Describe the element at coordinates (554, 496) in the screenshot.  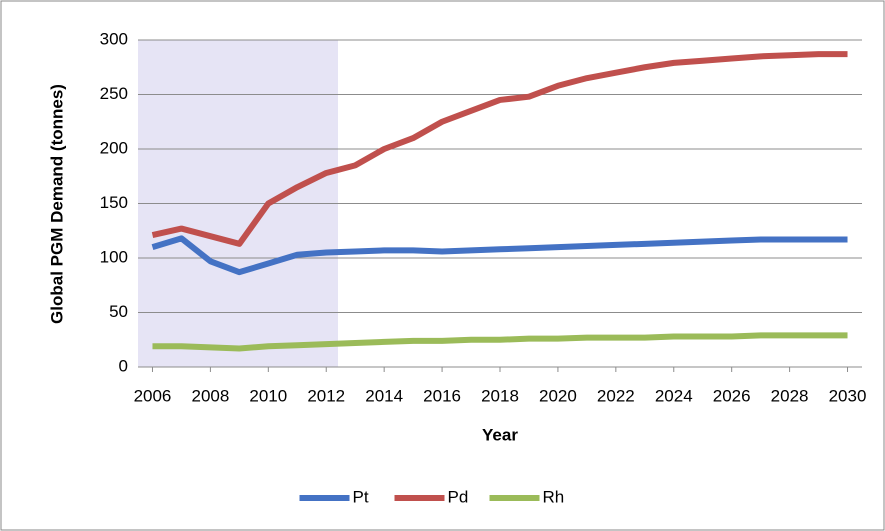
I see `legend-label: Rh` at that location.